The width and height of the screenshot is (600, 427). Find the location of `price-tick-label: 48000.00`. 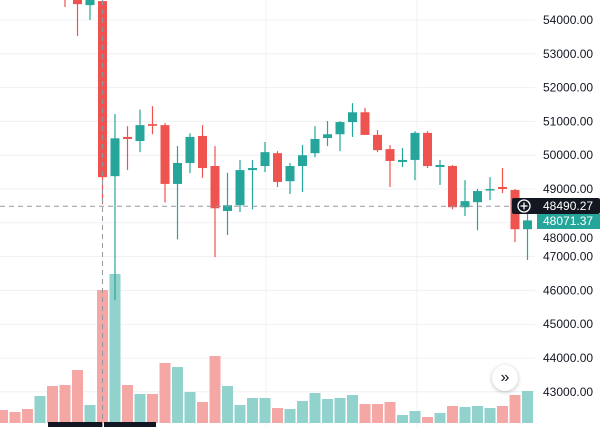

price-tick-label: 48000.00 is located at coordinates (568, 238).